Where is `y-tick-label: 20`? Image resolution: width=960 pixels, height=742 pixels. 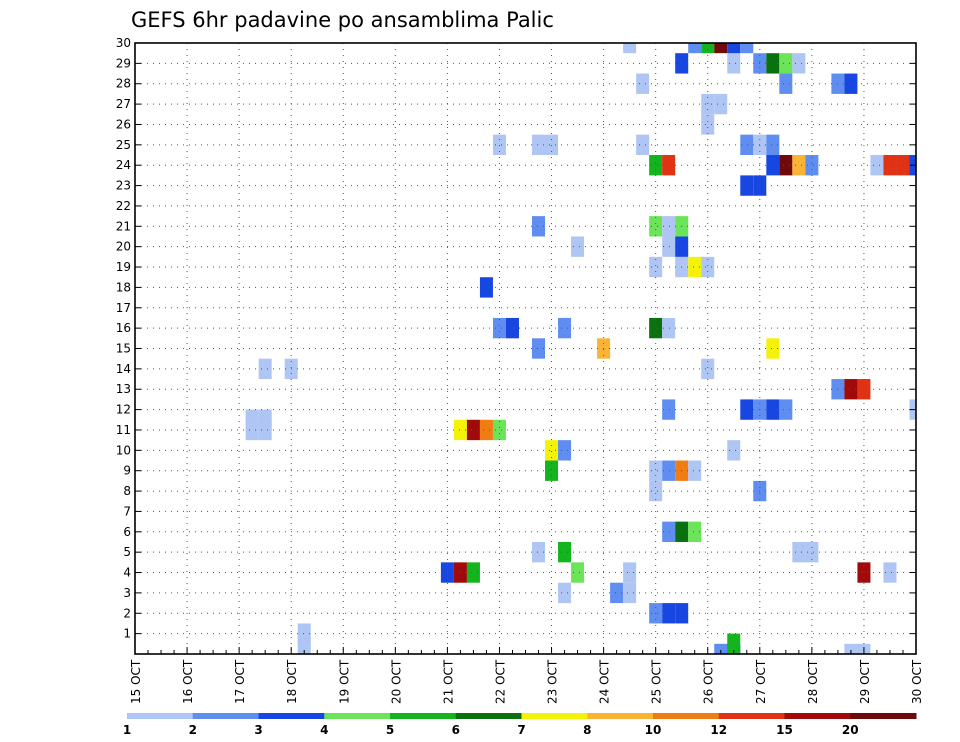
y-tick-label: 20 is located at coordinates (123, 247).